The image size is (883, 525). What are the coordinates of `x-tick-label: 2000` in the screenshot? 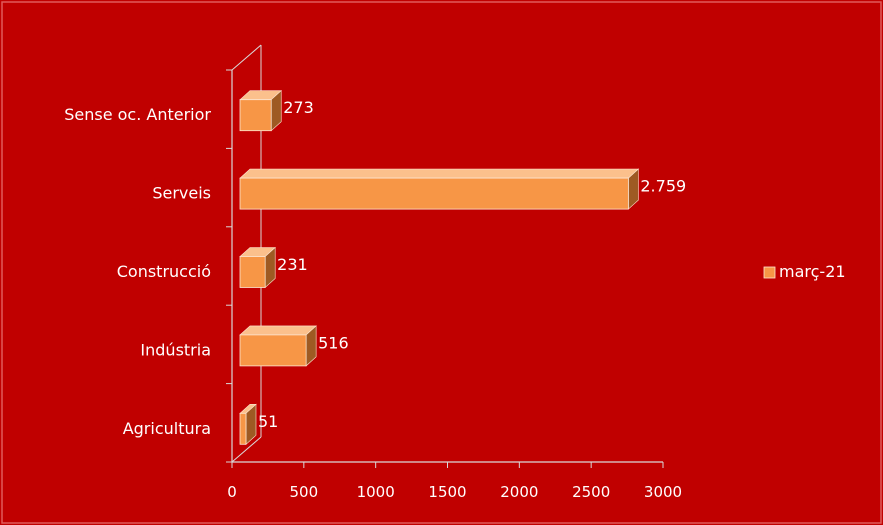 It's located at (519, 492).